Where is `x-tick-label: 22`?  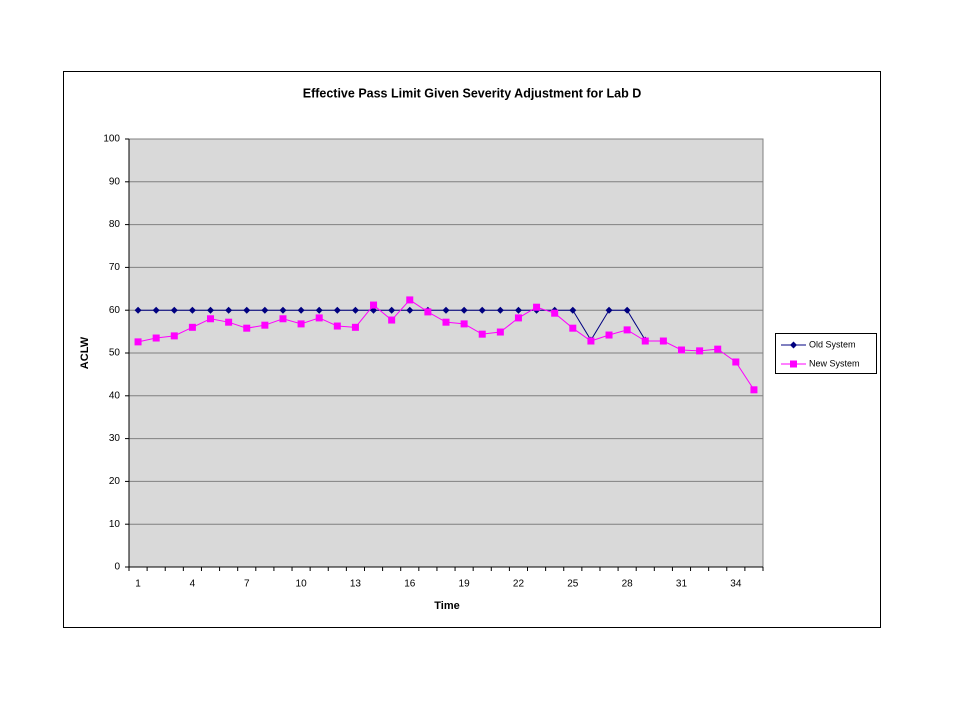
x-tick-label: 22 is located at coordinates (519, 584).